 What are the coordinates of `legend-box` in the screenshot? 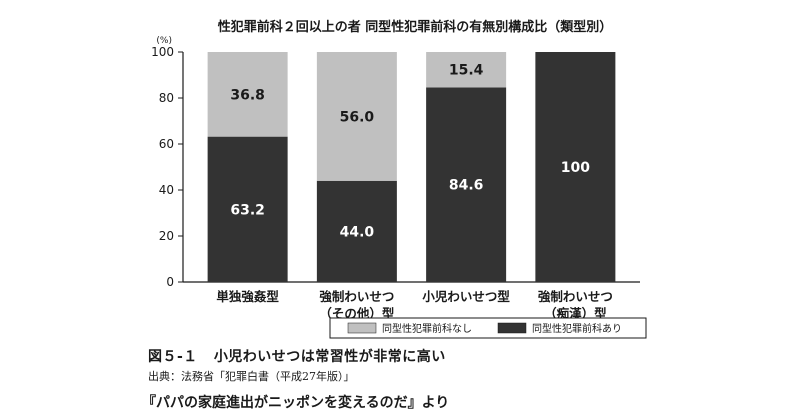 It's located at (488, 328).